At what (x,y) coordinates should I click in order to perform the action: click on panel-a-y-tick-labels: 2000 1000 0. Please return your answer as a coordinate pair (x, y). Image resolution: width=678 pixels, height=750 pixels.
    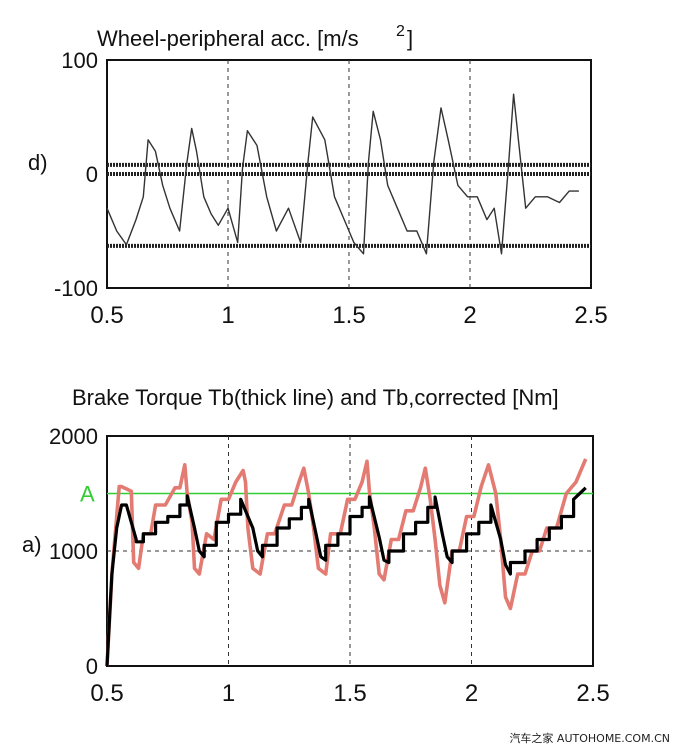
    Looking at the image, I should click on (73, 551).